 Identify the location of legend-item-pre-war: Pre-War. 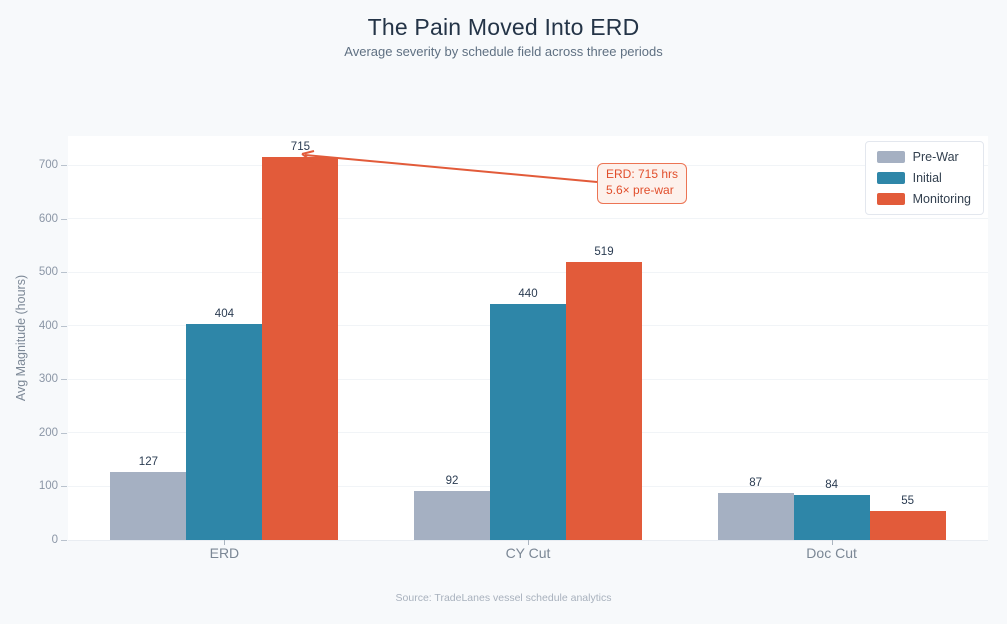
(923, 157).